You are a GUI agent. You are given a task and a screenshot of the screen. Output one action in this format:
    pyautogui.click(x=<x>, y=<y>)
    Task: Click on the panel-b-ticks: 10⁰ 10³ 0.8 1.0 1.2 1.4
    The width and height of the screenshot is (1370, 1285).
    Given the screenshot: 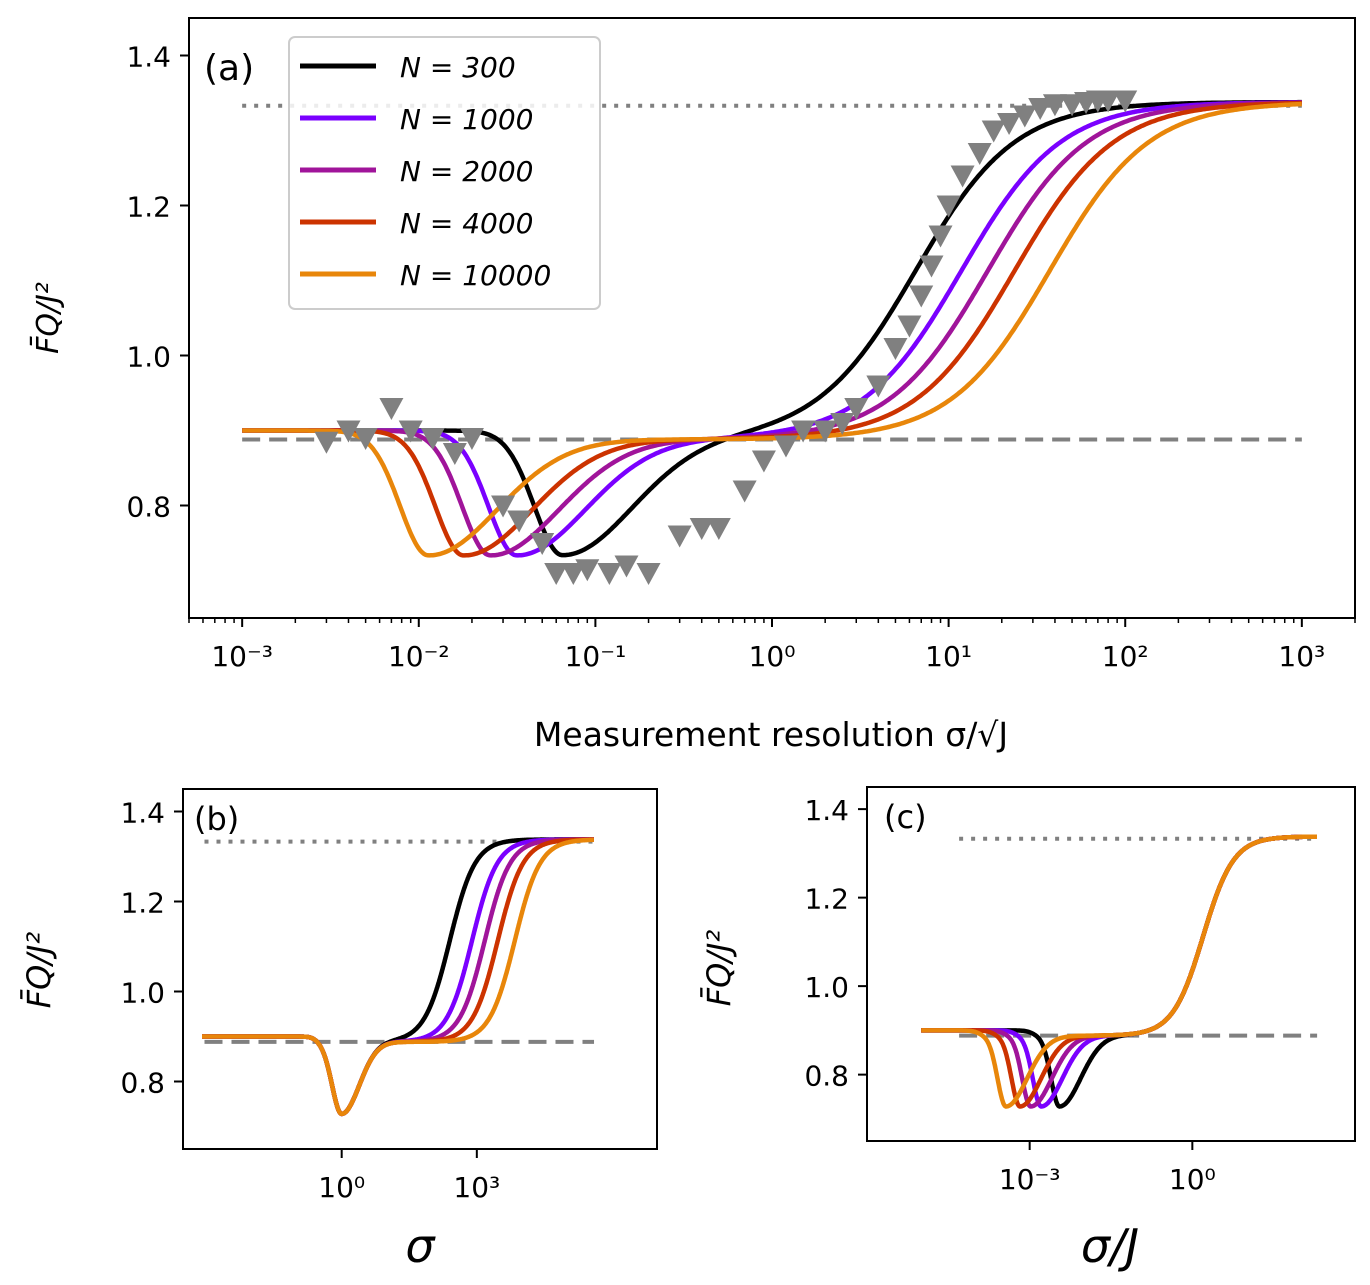 What is the action you would take?
    pyautogui.click(x=310, y=1001)
    